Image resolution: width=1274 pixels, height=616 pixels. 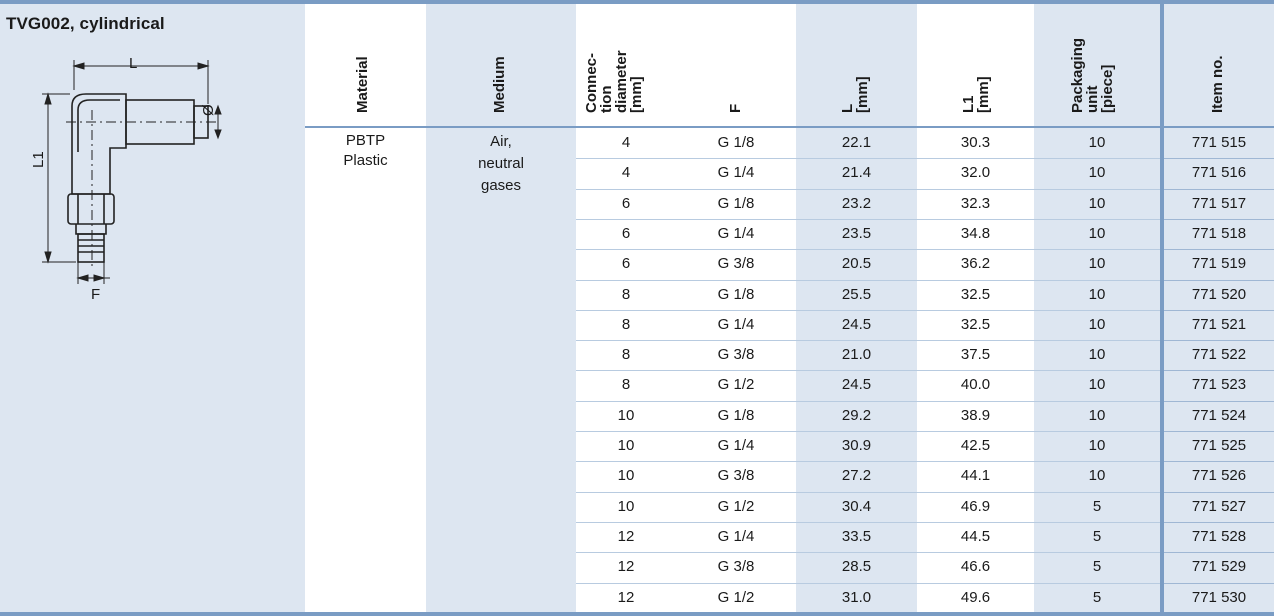 What do you see at coordinates (626, 597) in the screenshot?
I see `connection-cell: 12` at bounding box center [626, 597].